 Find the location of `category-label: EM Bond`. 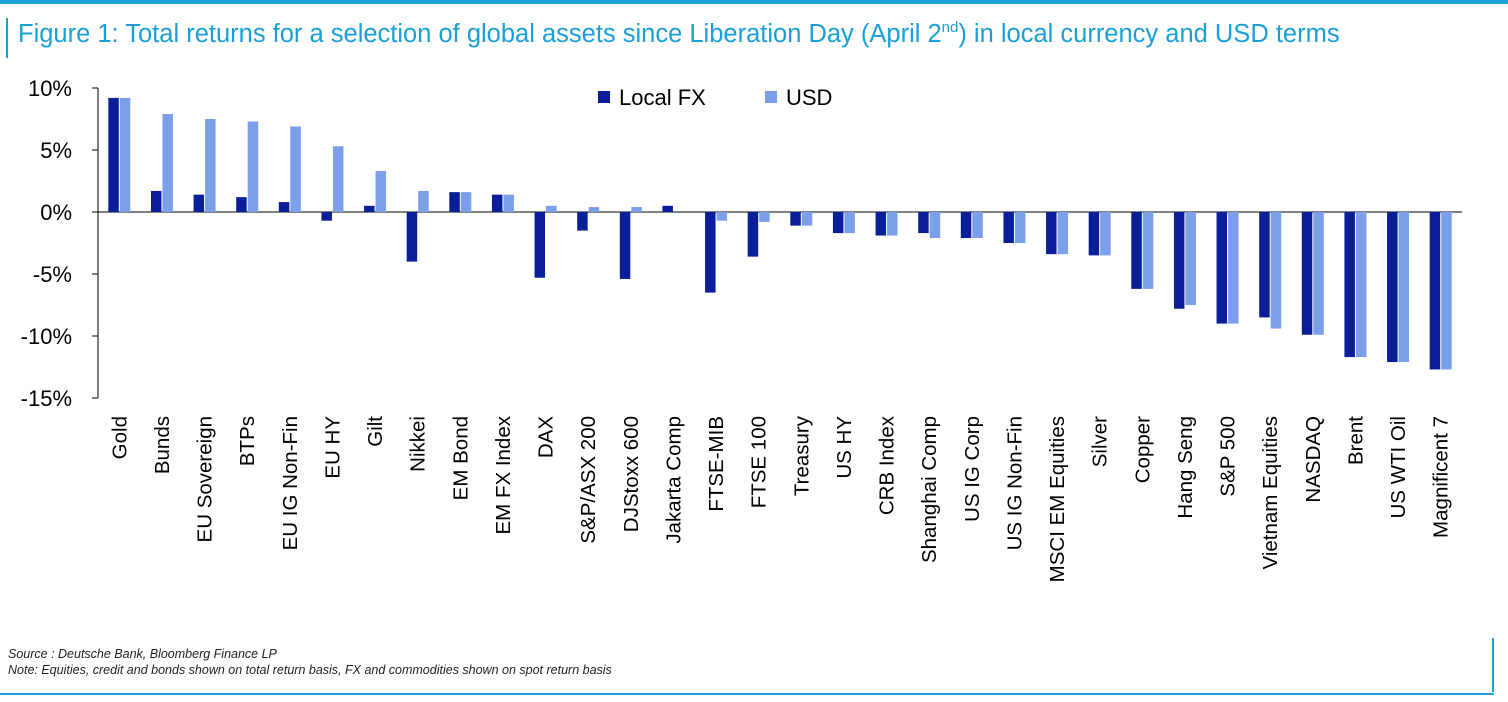

category-label: EM Bond is located at coordinates (460, 458).